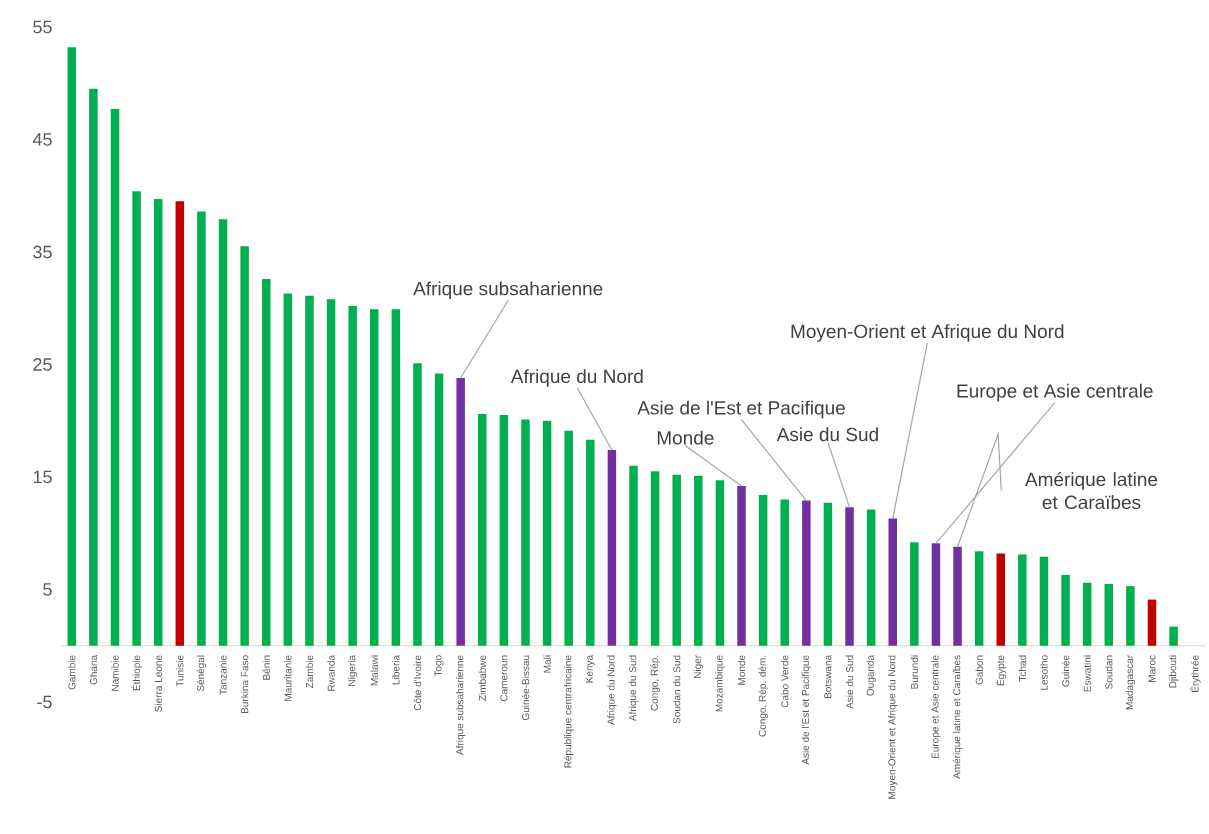 This screenshot has width=1209, height=834. What do you see at coordinates (288, 678) in the screenshot?
I see `x-tick-label: Mauritanie` at bounding box center [288, 678].